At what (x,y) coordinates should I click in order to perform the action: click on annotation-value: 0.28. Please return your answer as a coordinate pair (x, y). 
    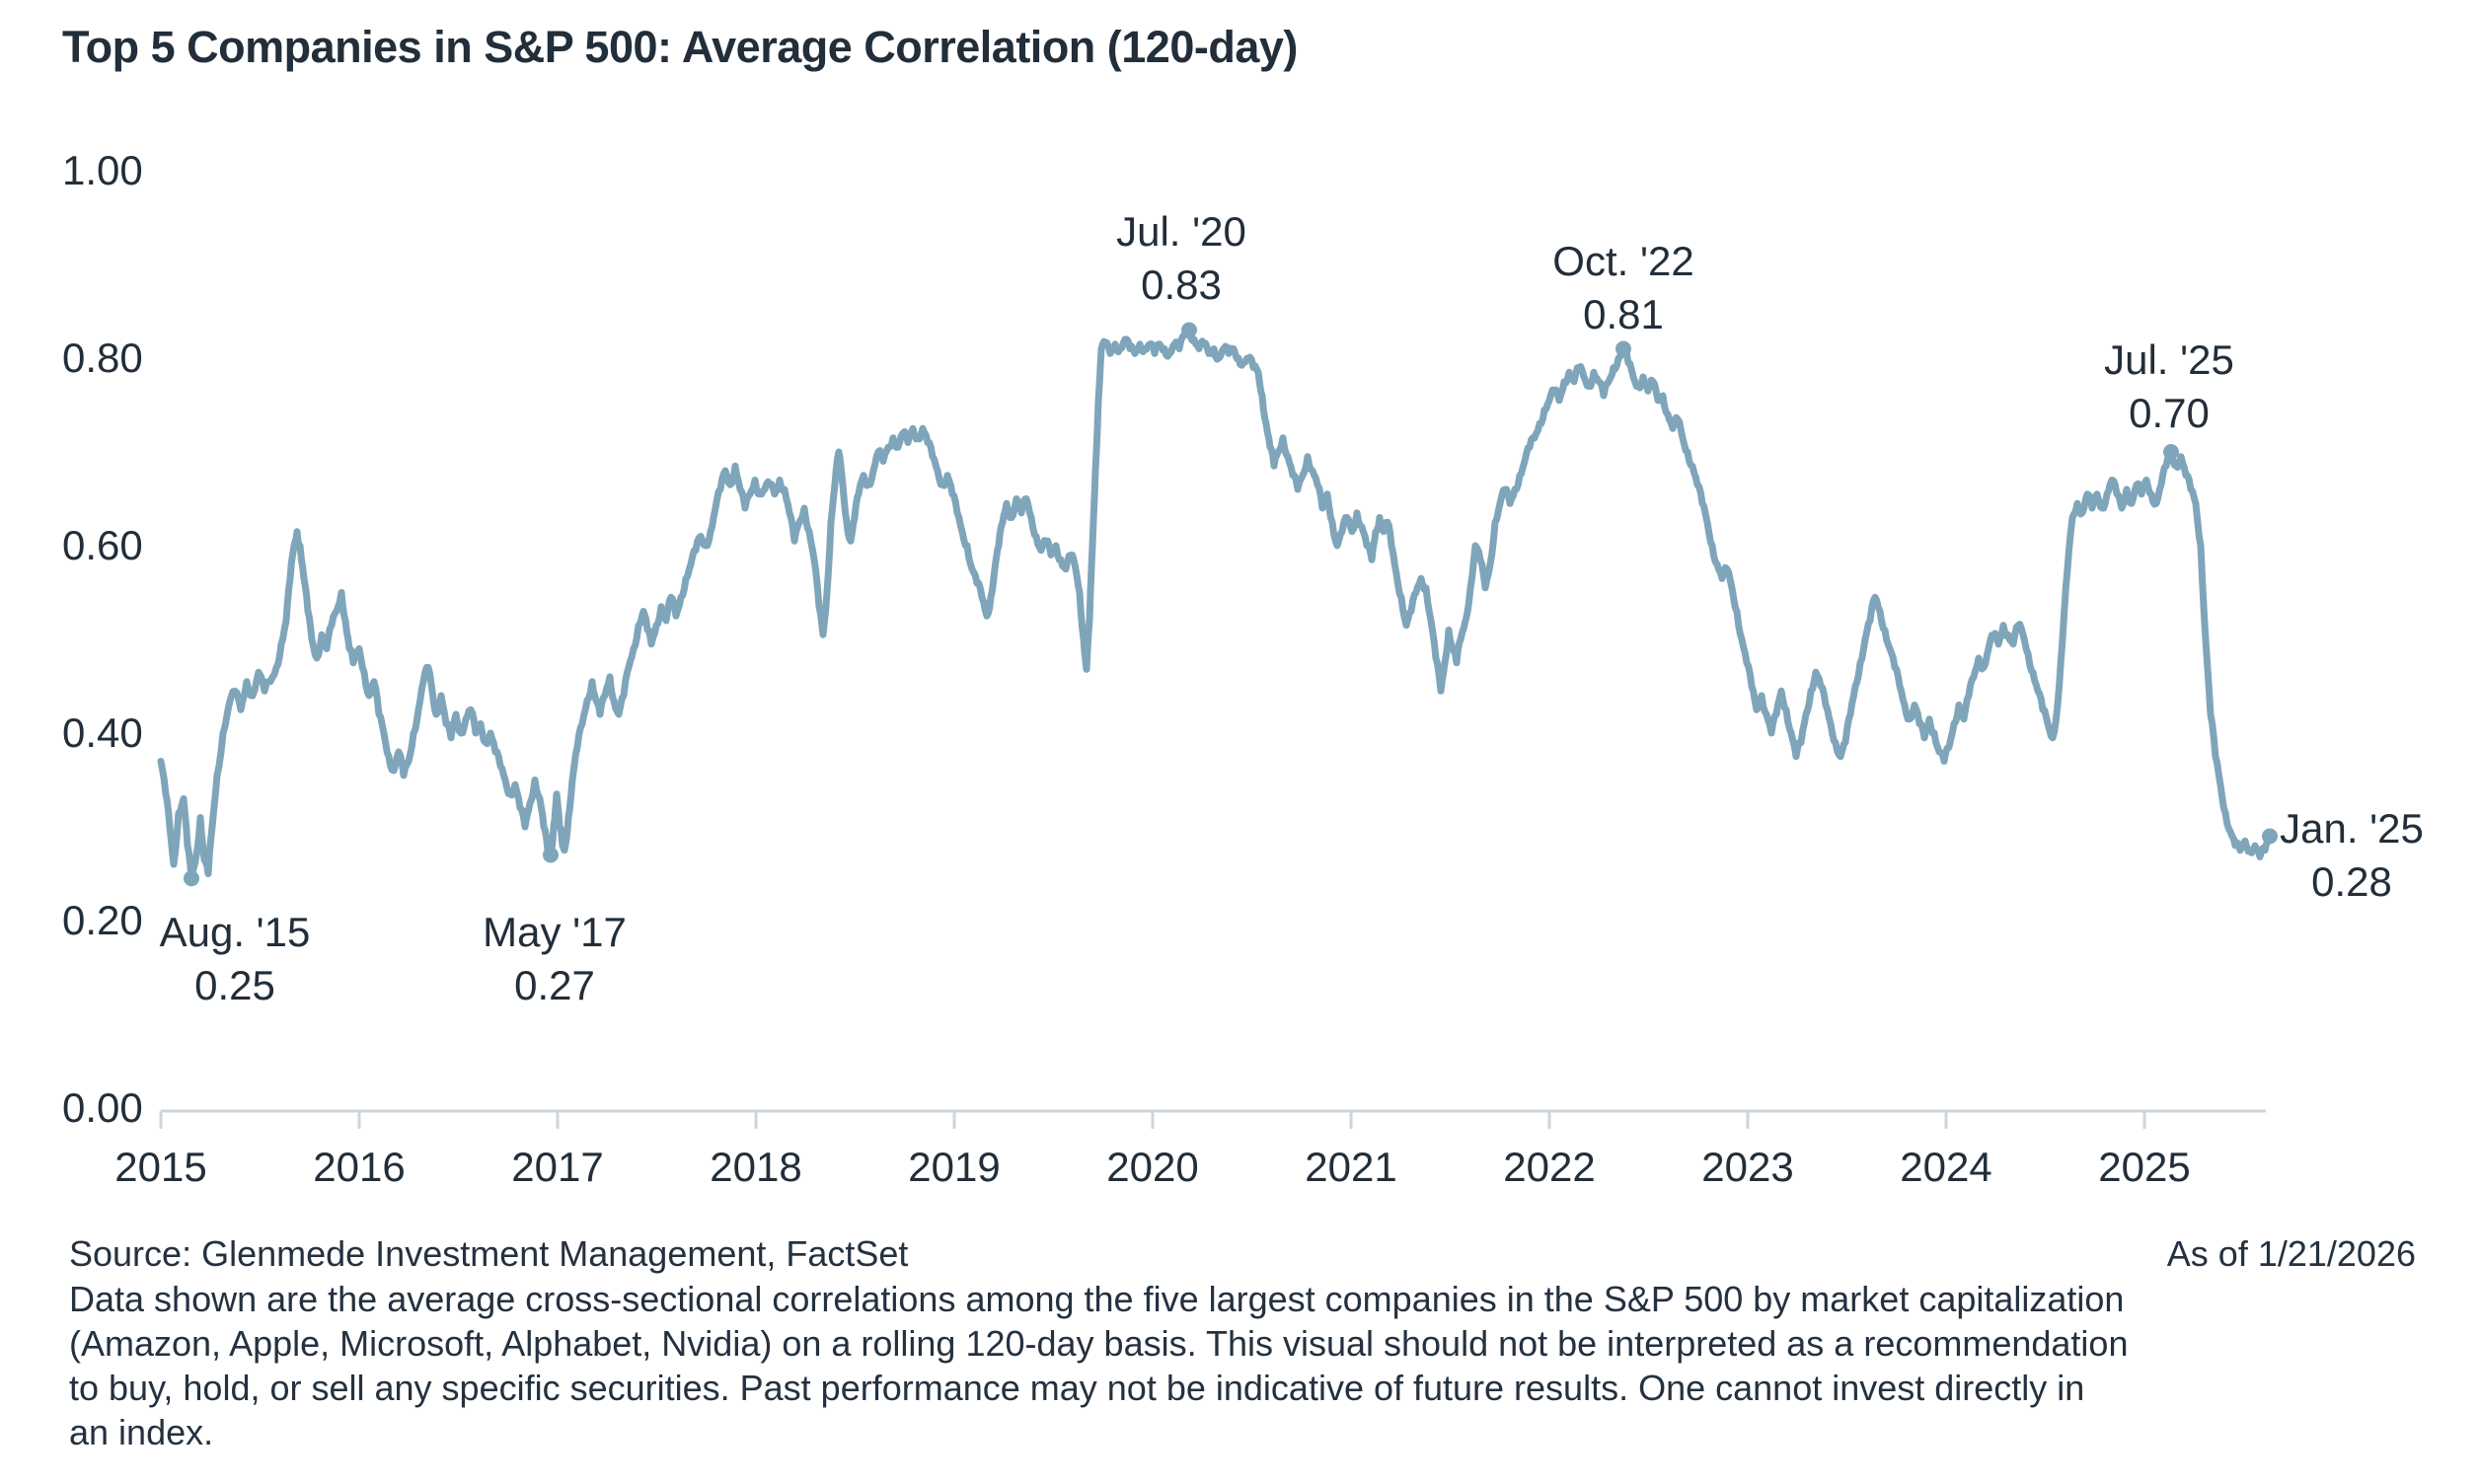
    Looking at the image, I should click on (2351, 881).